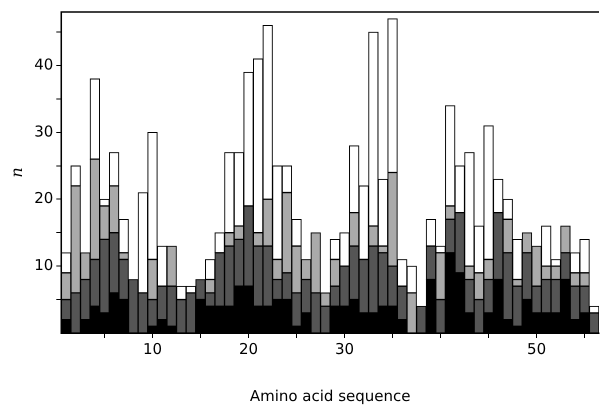 The height and width of the screenshot is (414, 605). What do you see at coordinates (152, 349) in the screenshot?
I see `x-tick-label: 10` at bounding box center [152, 349].